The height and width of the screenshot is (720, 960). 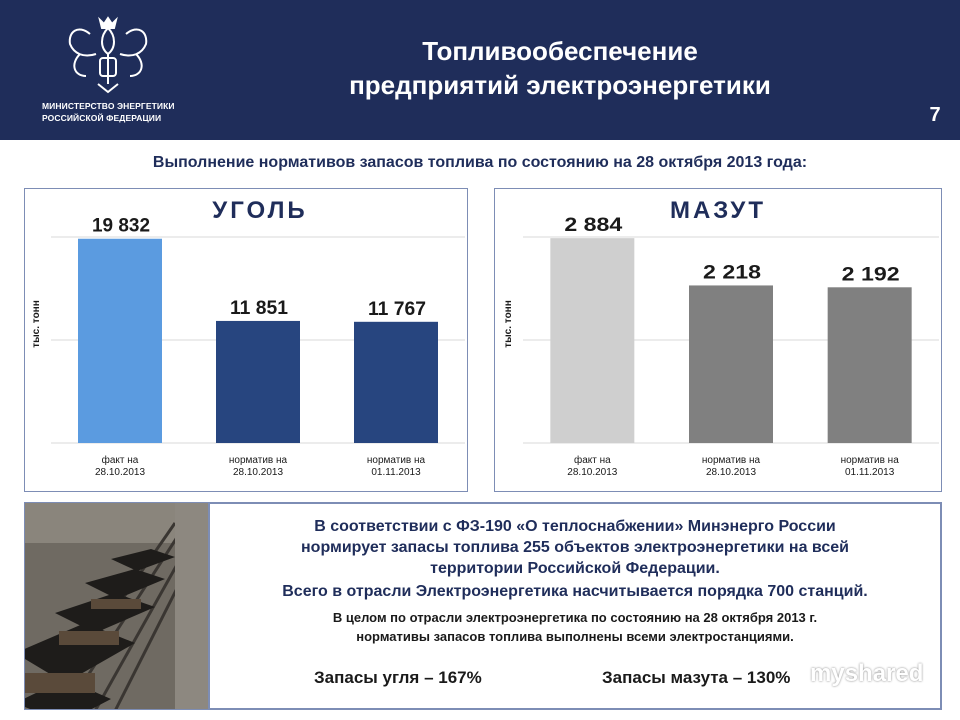 What do you see at coordinates (867, 673) in the screenshot?
I see `watermark-logo: myshared` at bounding box center [867, 673].